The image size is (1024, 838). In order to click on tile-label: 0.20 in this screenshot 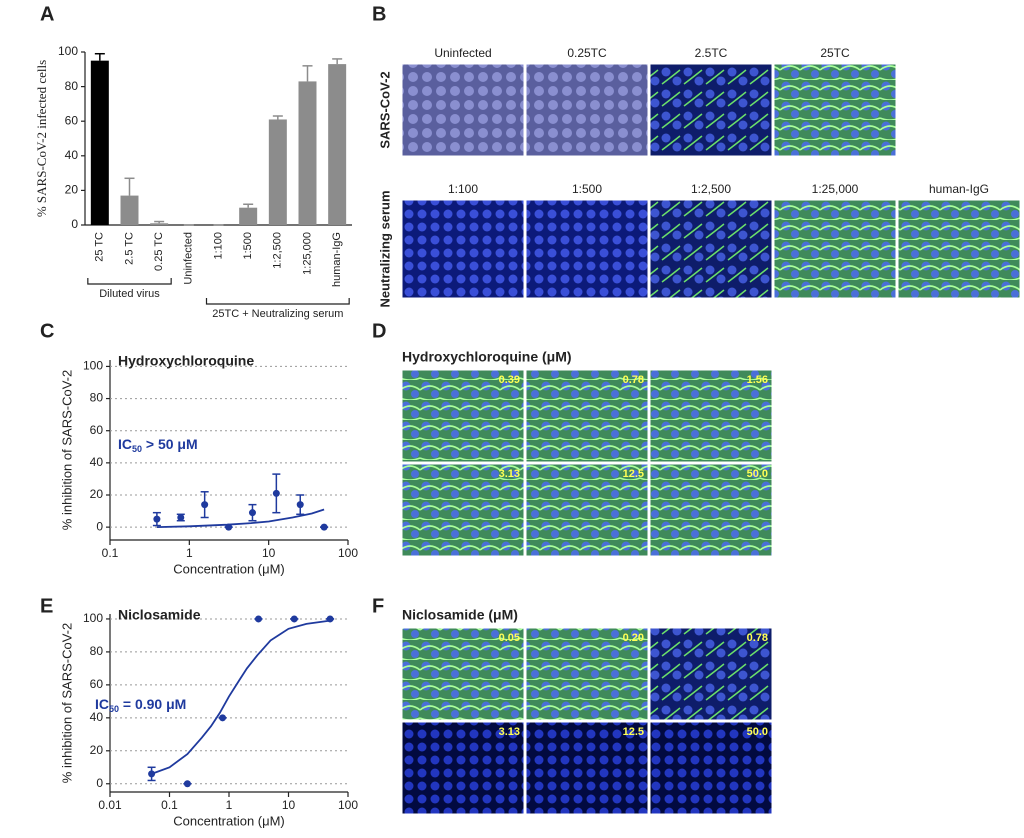, I will do `click(633, 638)`.